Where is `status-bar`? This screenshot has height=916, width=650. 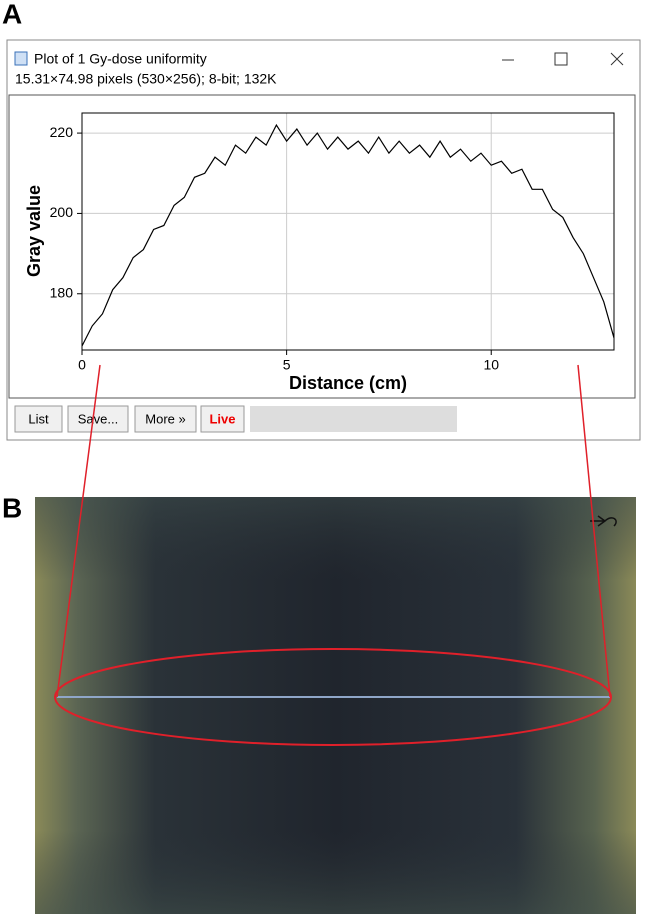
status-bar is located at coordinates (353, 419).